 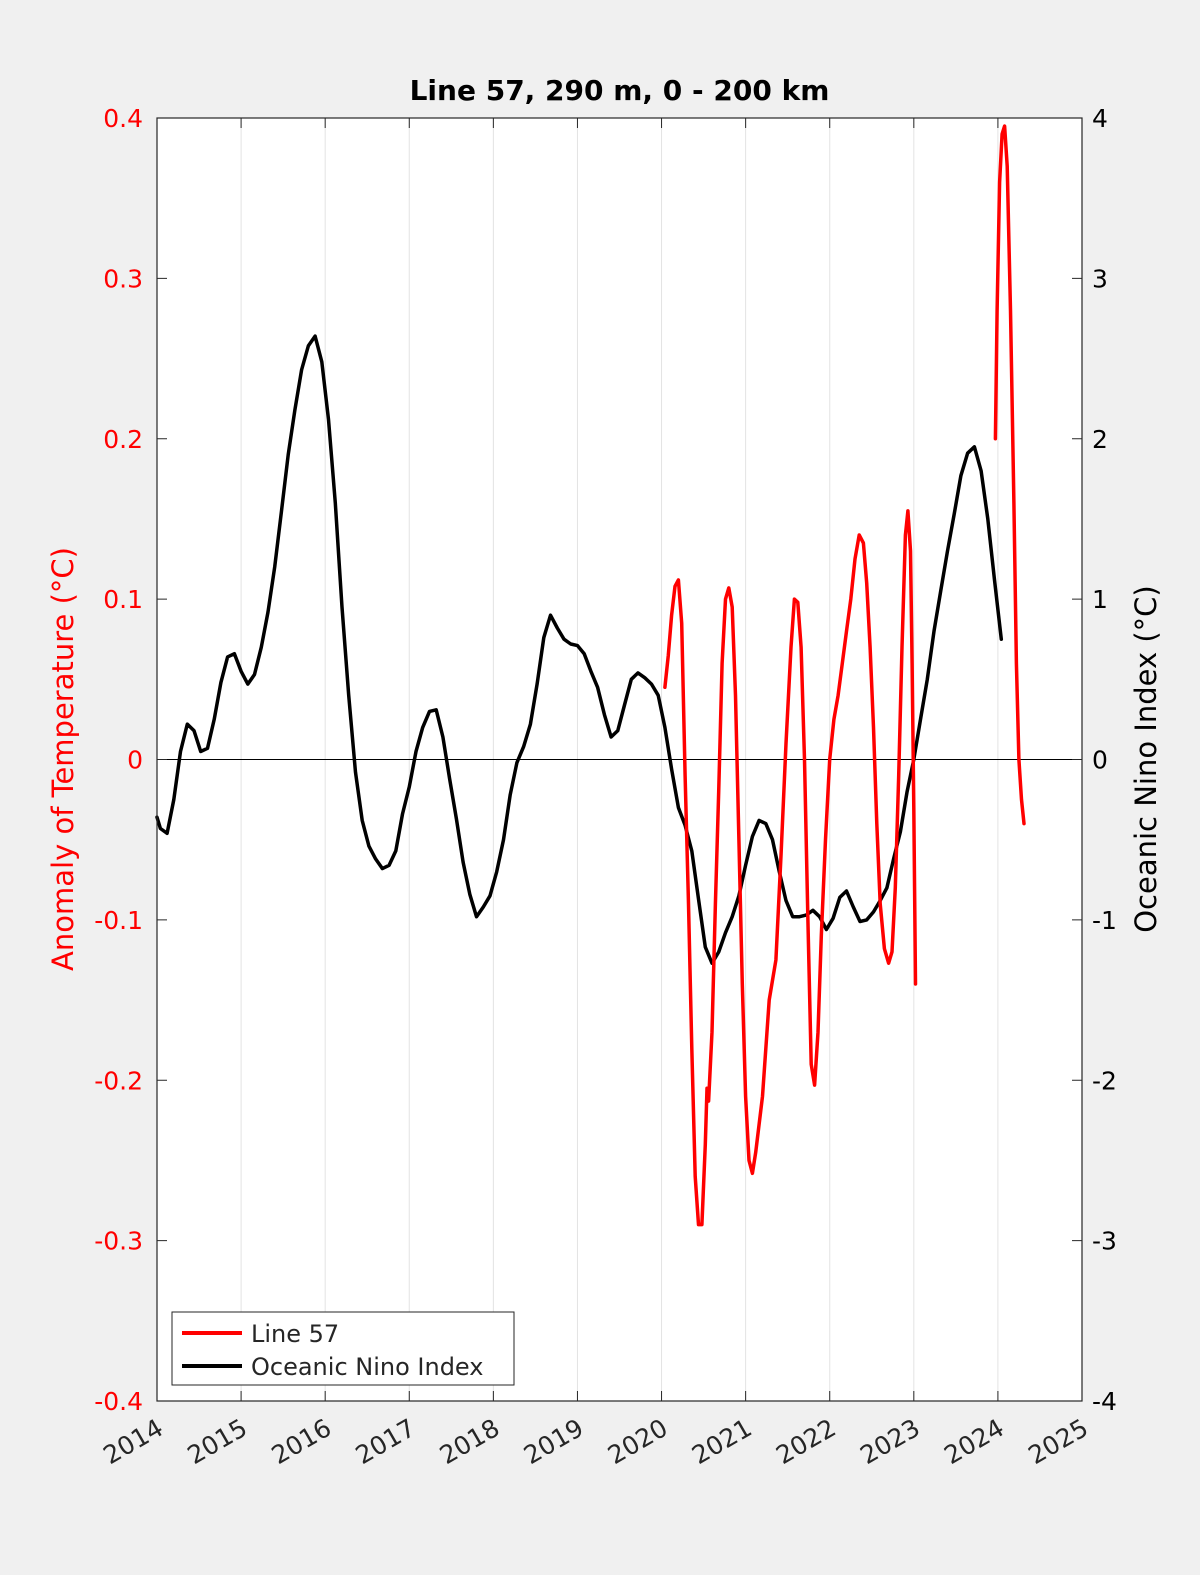 I want to click on x-tick-label: 2025, so click(x=1058, y=1441).